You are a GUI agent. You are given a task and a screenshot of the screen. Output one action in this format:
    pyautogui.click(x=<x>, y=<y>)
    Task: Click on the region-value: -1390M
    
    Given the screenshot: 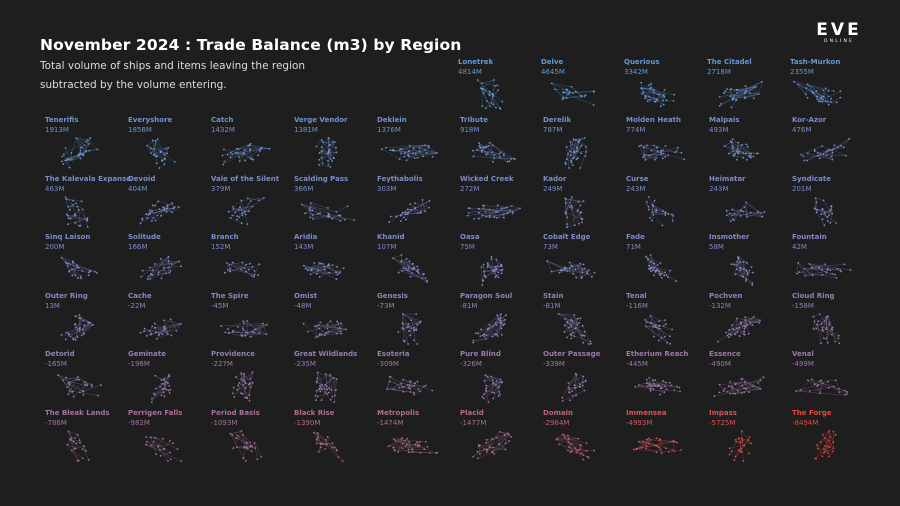 What is the action you would take?
    pyautogui.click(x=307, y=423)
    